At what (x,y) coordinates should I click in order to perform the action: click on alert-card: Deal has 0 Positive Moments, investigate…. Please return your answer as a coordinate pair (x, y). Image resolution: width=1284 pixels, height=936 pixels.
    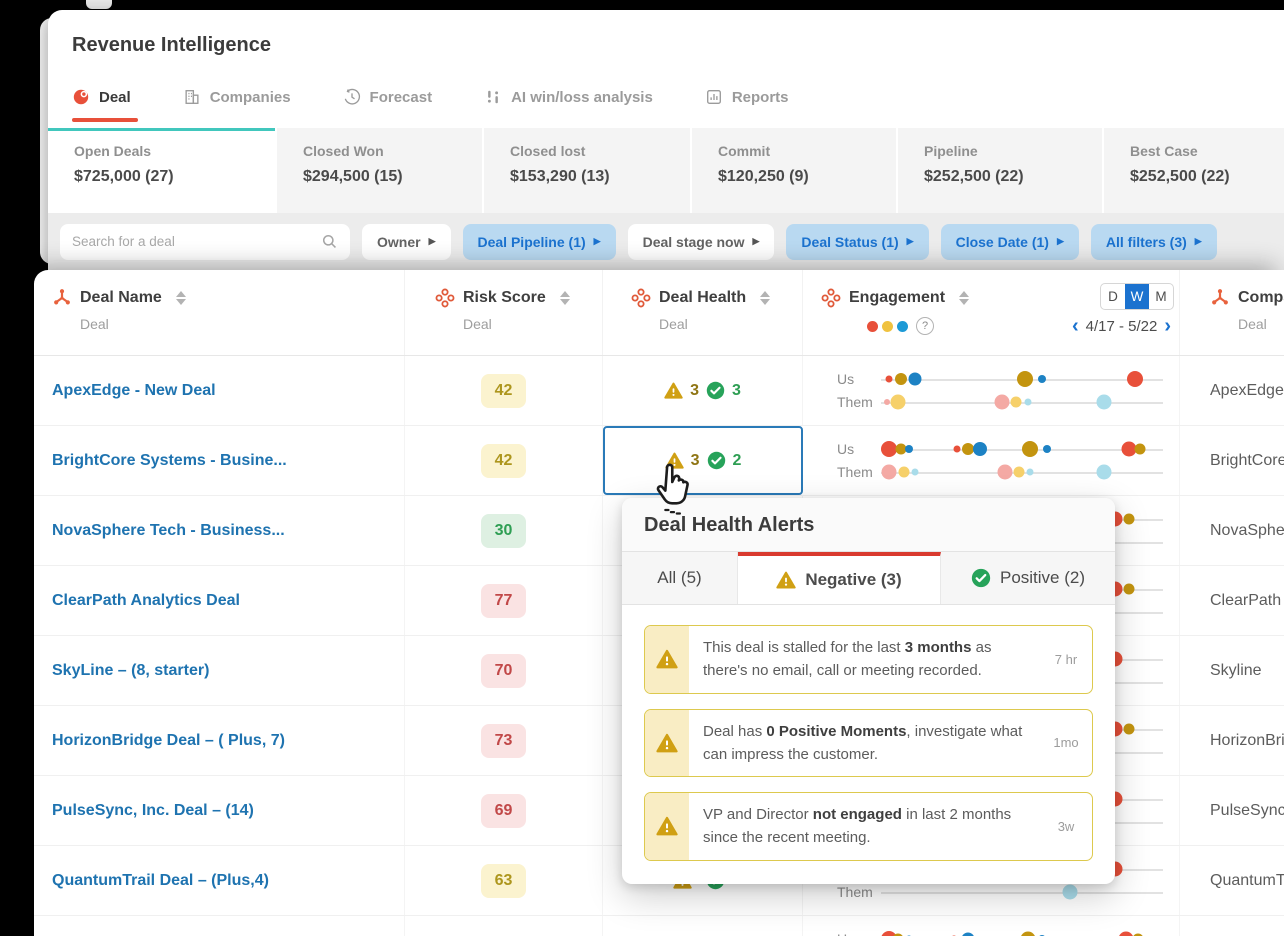
    Looking at the image, I should click on (868, 742).